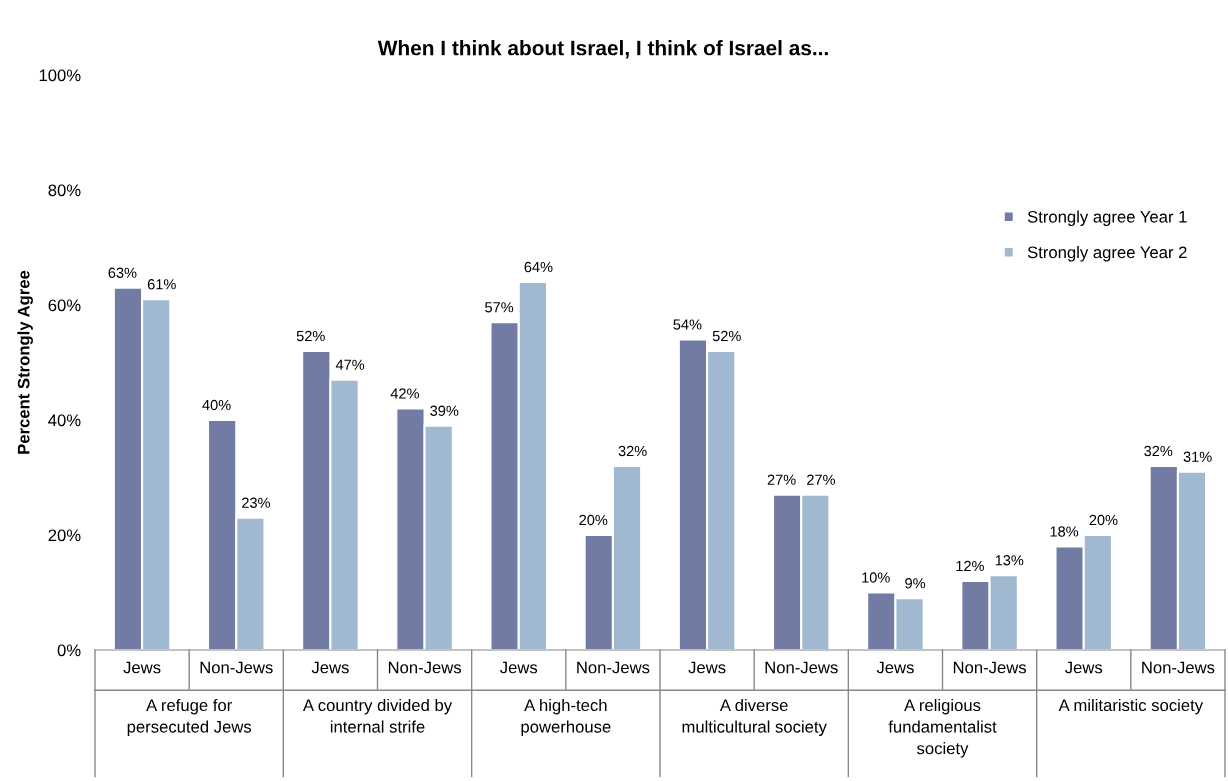  Describe the element at coordinates (687, 324) in the screenshot. I see `data-label: 54%` at that location.